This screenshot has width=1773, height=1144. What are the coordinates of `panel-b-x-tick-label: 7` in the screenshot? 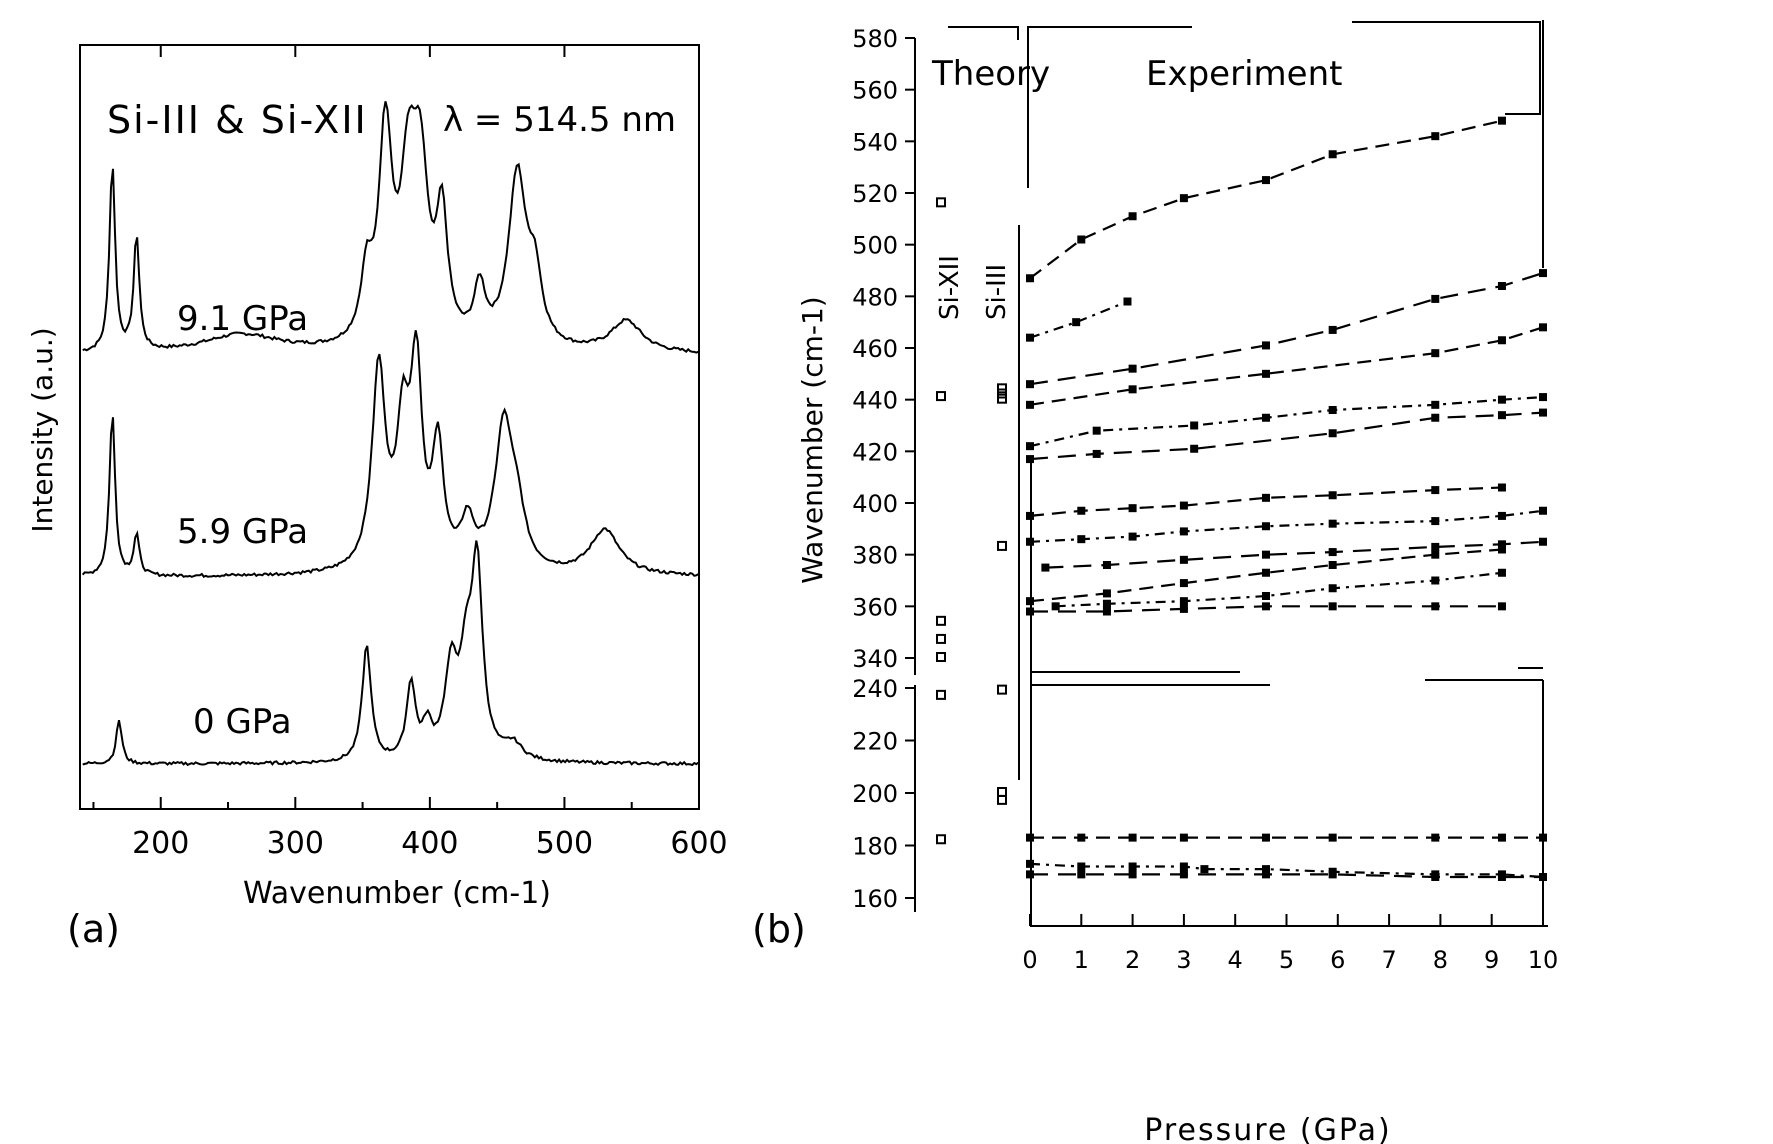 It's located at (1388, 960).